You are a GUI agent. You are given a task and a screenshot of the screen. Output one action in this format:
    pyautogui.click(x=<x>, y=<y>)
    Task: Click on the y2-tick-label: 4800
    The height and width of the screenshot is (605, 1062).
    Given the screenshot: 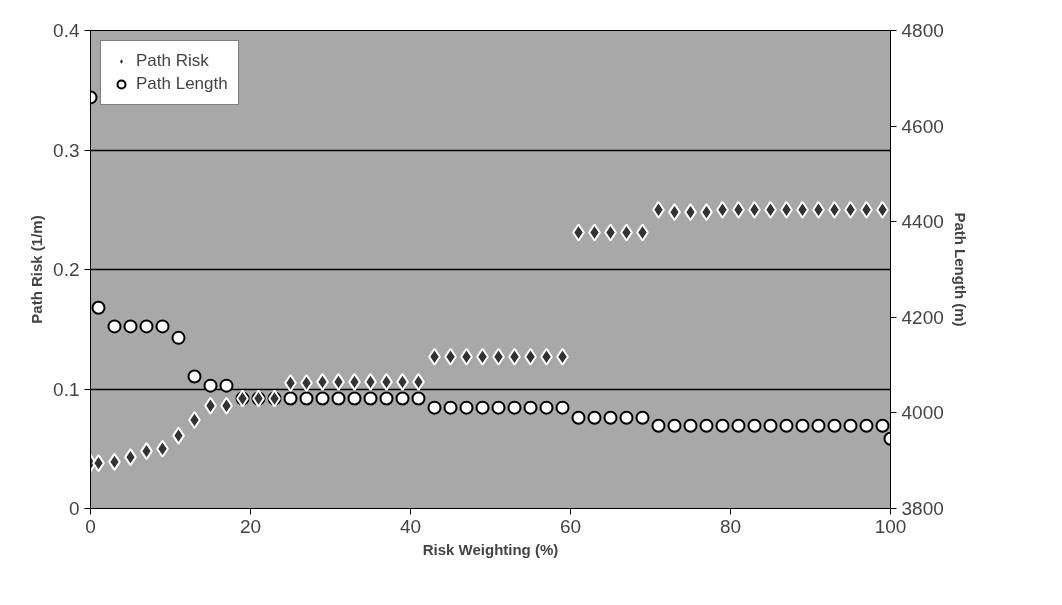 What is the action you would take?
    pyautogui.click(x=922, y=30)
    